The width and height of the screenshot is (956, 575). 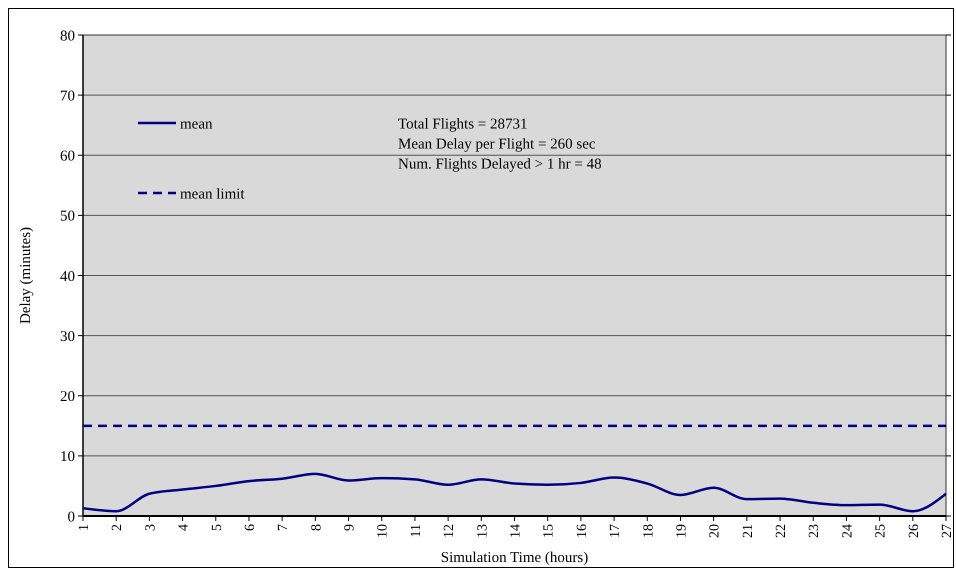 I want to click on line-series, so click(x=515, y=492).